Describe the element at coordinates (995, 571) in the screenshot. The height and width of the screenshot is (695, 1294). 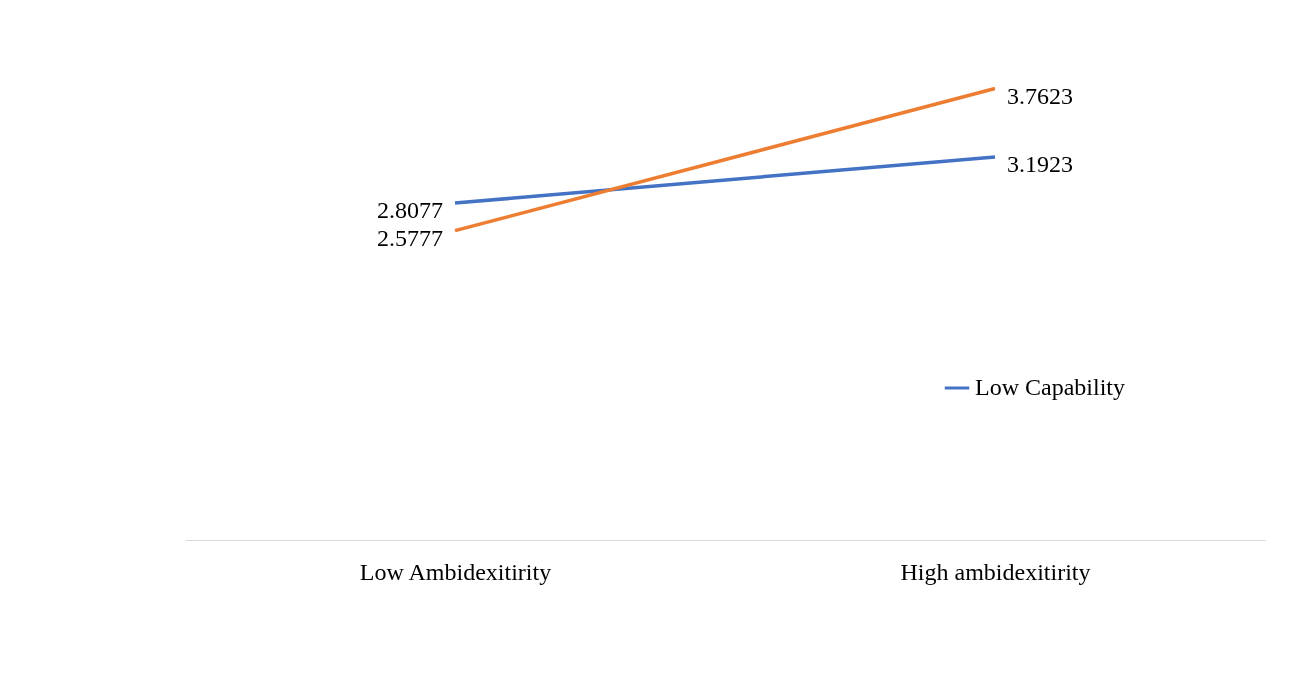
I see `x-tick-label: High ambidexitirity` at that location.